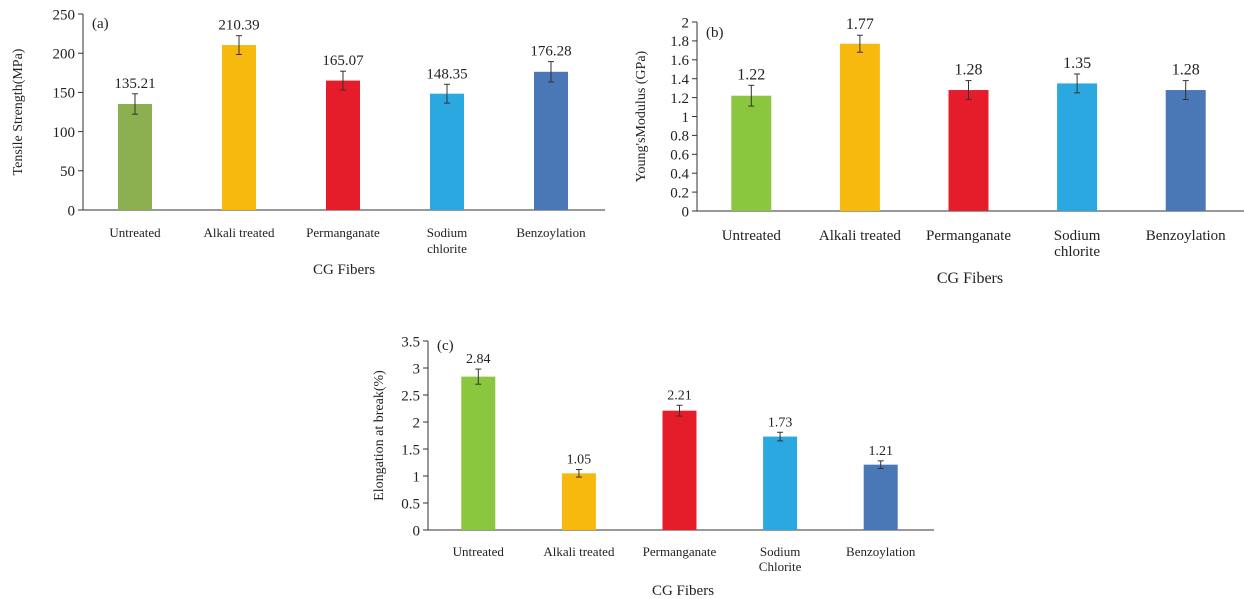 This screenshot has width=1244, height=599. Describe the element at coordinates (751, 74) in the screenshot. I see `data-label: 1.22` at that location.